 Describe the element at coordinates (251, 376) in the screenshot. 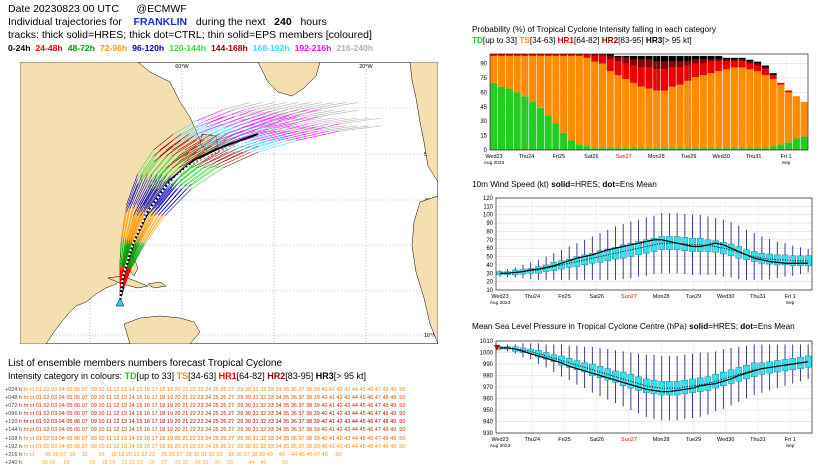

I see `category-range: [64-82]` at that location.